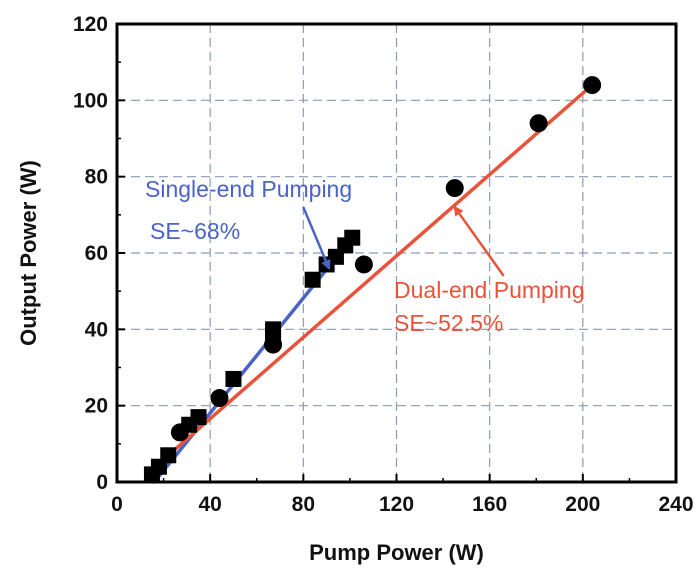 This screenshot has width=699, height=577. Describe the element at coordinates (489, 504) in the screenshot. I see `x-tick-label: 160` at that location.